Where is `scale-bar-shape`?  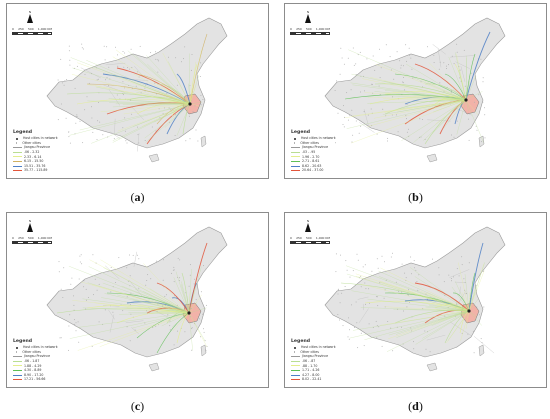
scale-bar-shape is located at coordinates (310, 242).